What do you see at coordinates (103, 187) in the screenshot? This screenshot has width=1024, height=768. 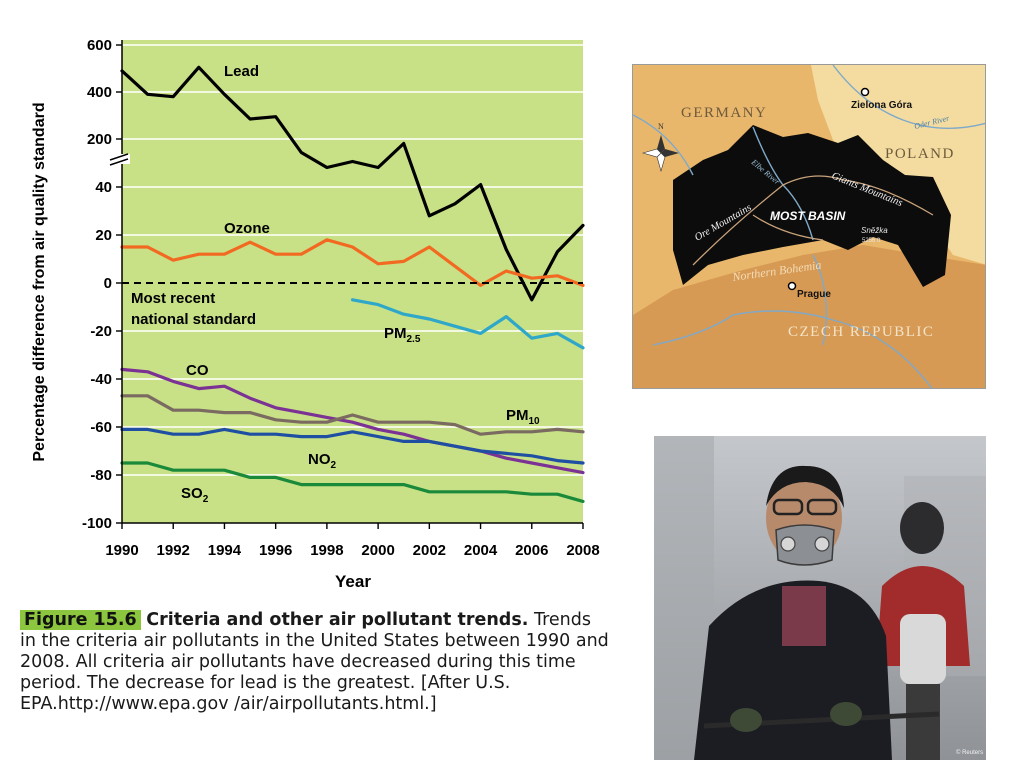 I see `y-tick-label-40: 40` at bounding box center [103, 187].